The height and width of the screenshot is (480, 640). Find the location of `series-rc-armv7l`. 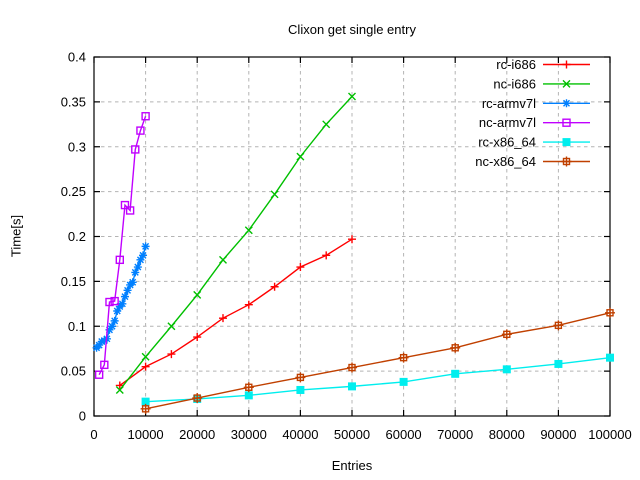

series-rc-armv7l is located at coordinates (121, 297).